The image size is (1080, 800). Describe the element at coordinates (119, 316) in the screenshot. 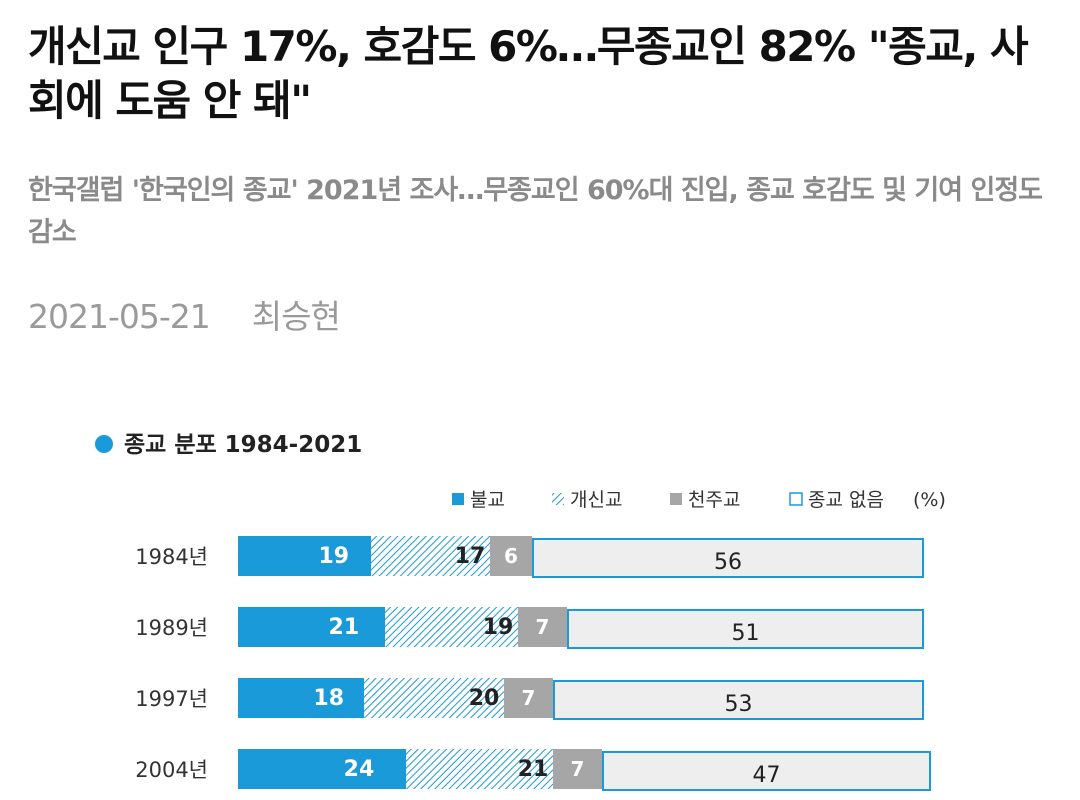

I see `article-date: 2021-05-21` at that location.